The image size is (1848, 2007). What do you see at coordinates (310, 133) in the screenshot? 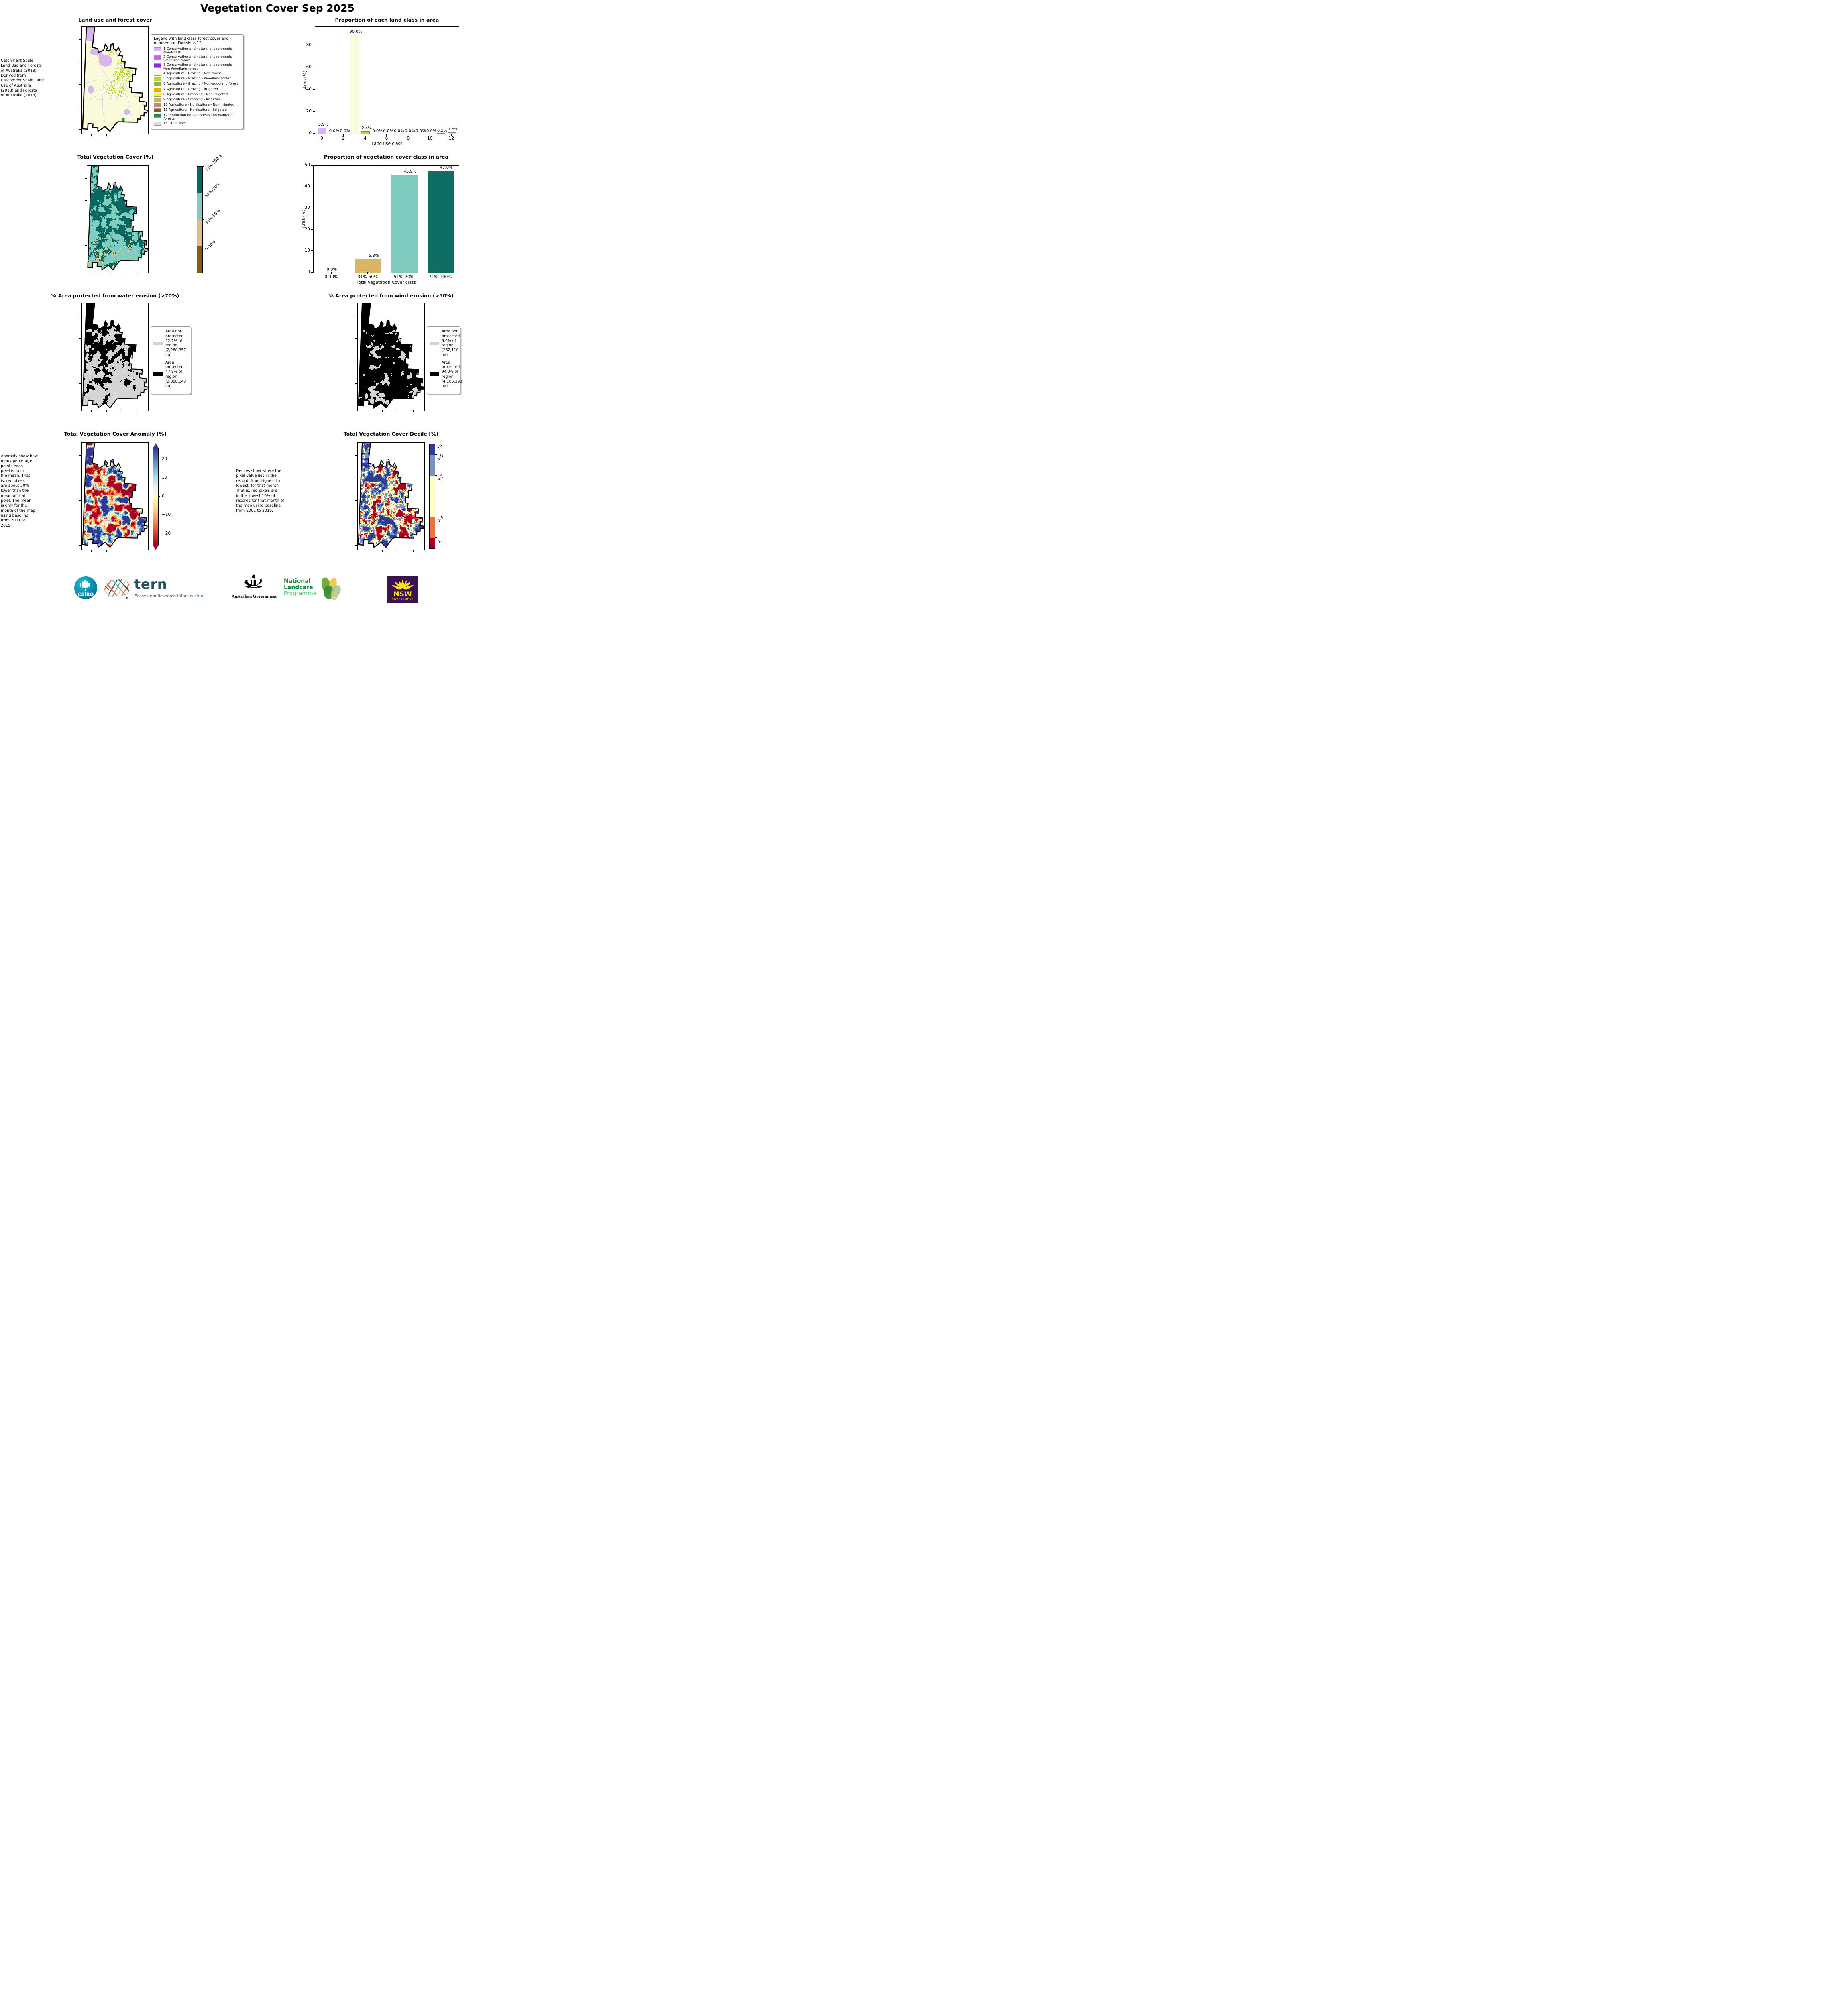
I see `y-tick-label: 0` at bounding box center [310, 133].